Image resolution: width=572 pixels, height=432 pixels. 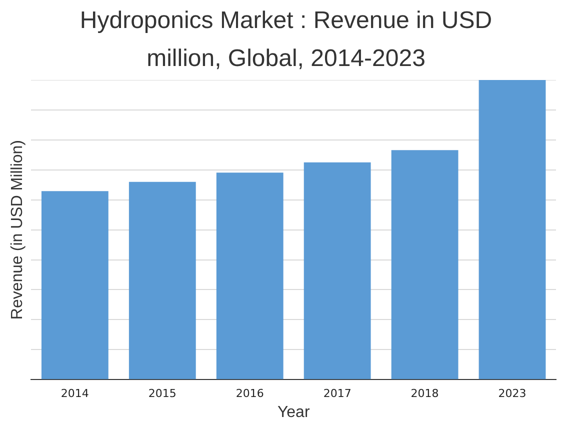 What do you see at coordinates (337, 393) in the screenshot?
I see `x-tick-label: 2017` at bounding box center [337, 393].